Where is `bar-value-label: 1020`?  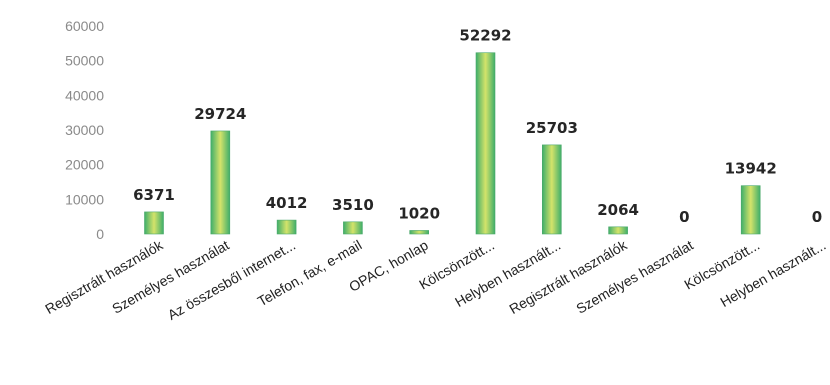
bar-value-label: 1020 is located at coordinates (419, 213).